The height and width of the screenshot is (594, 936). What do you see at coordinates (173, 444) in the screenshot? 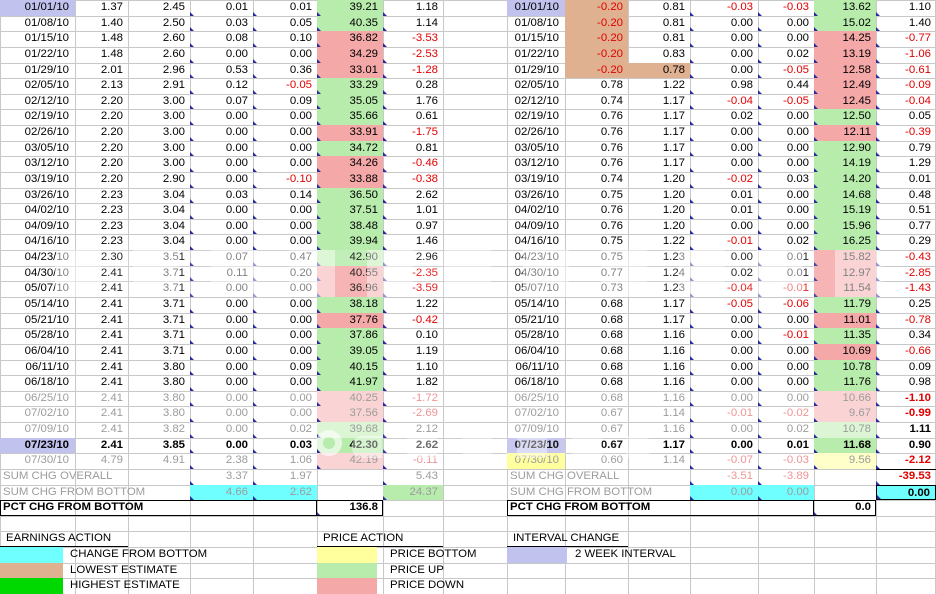
I see `est-high-cell: 3.85` at bounding box center [173, 444].